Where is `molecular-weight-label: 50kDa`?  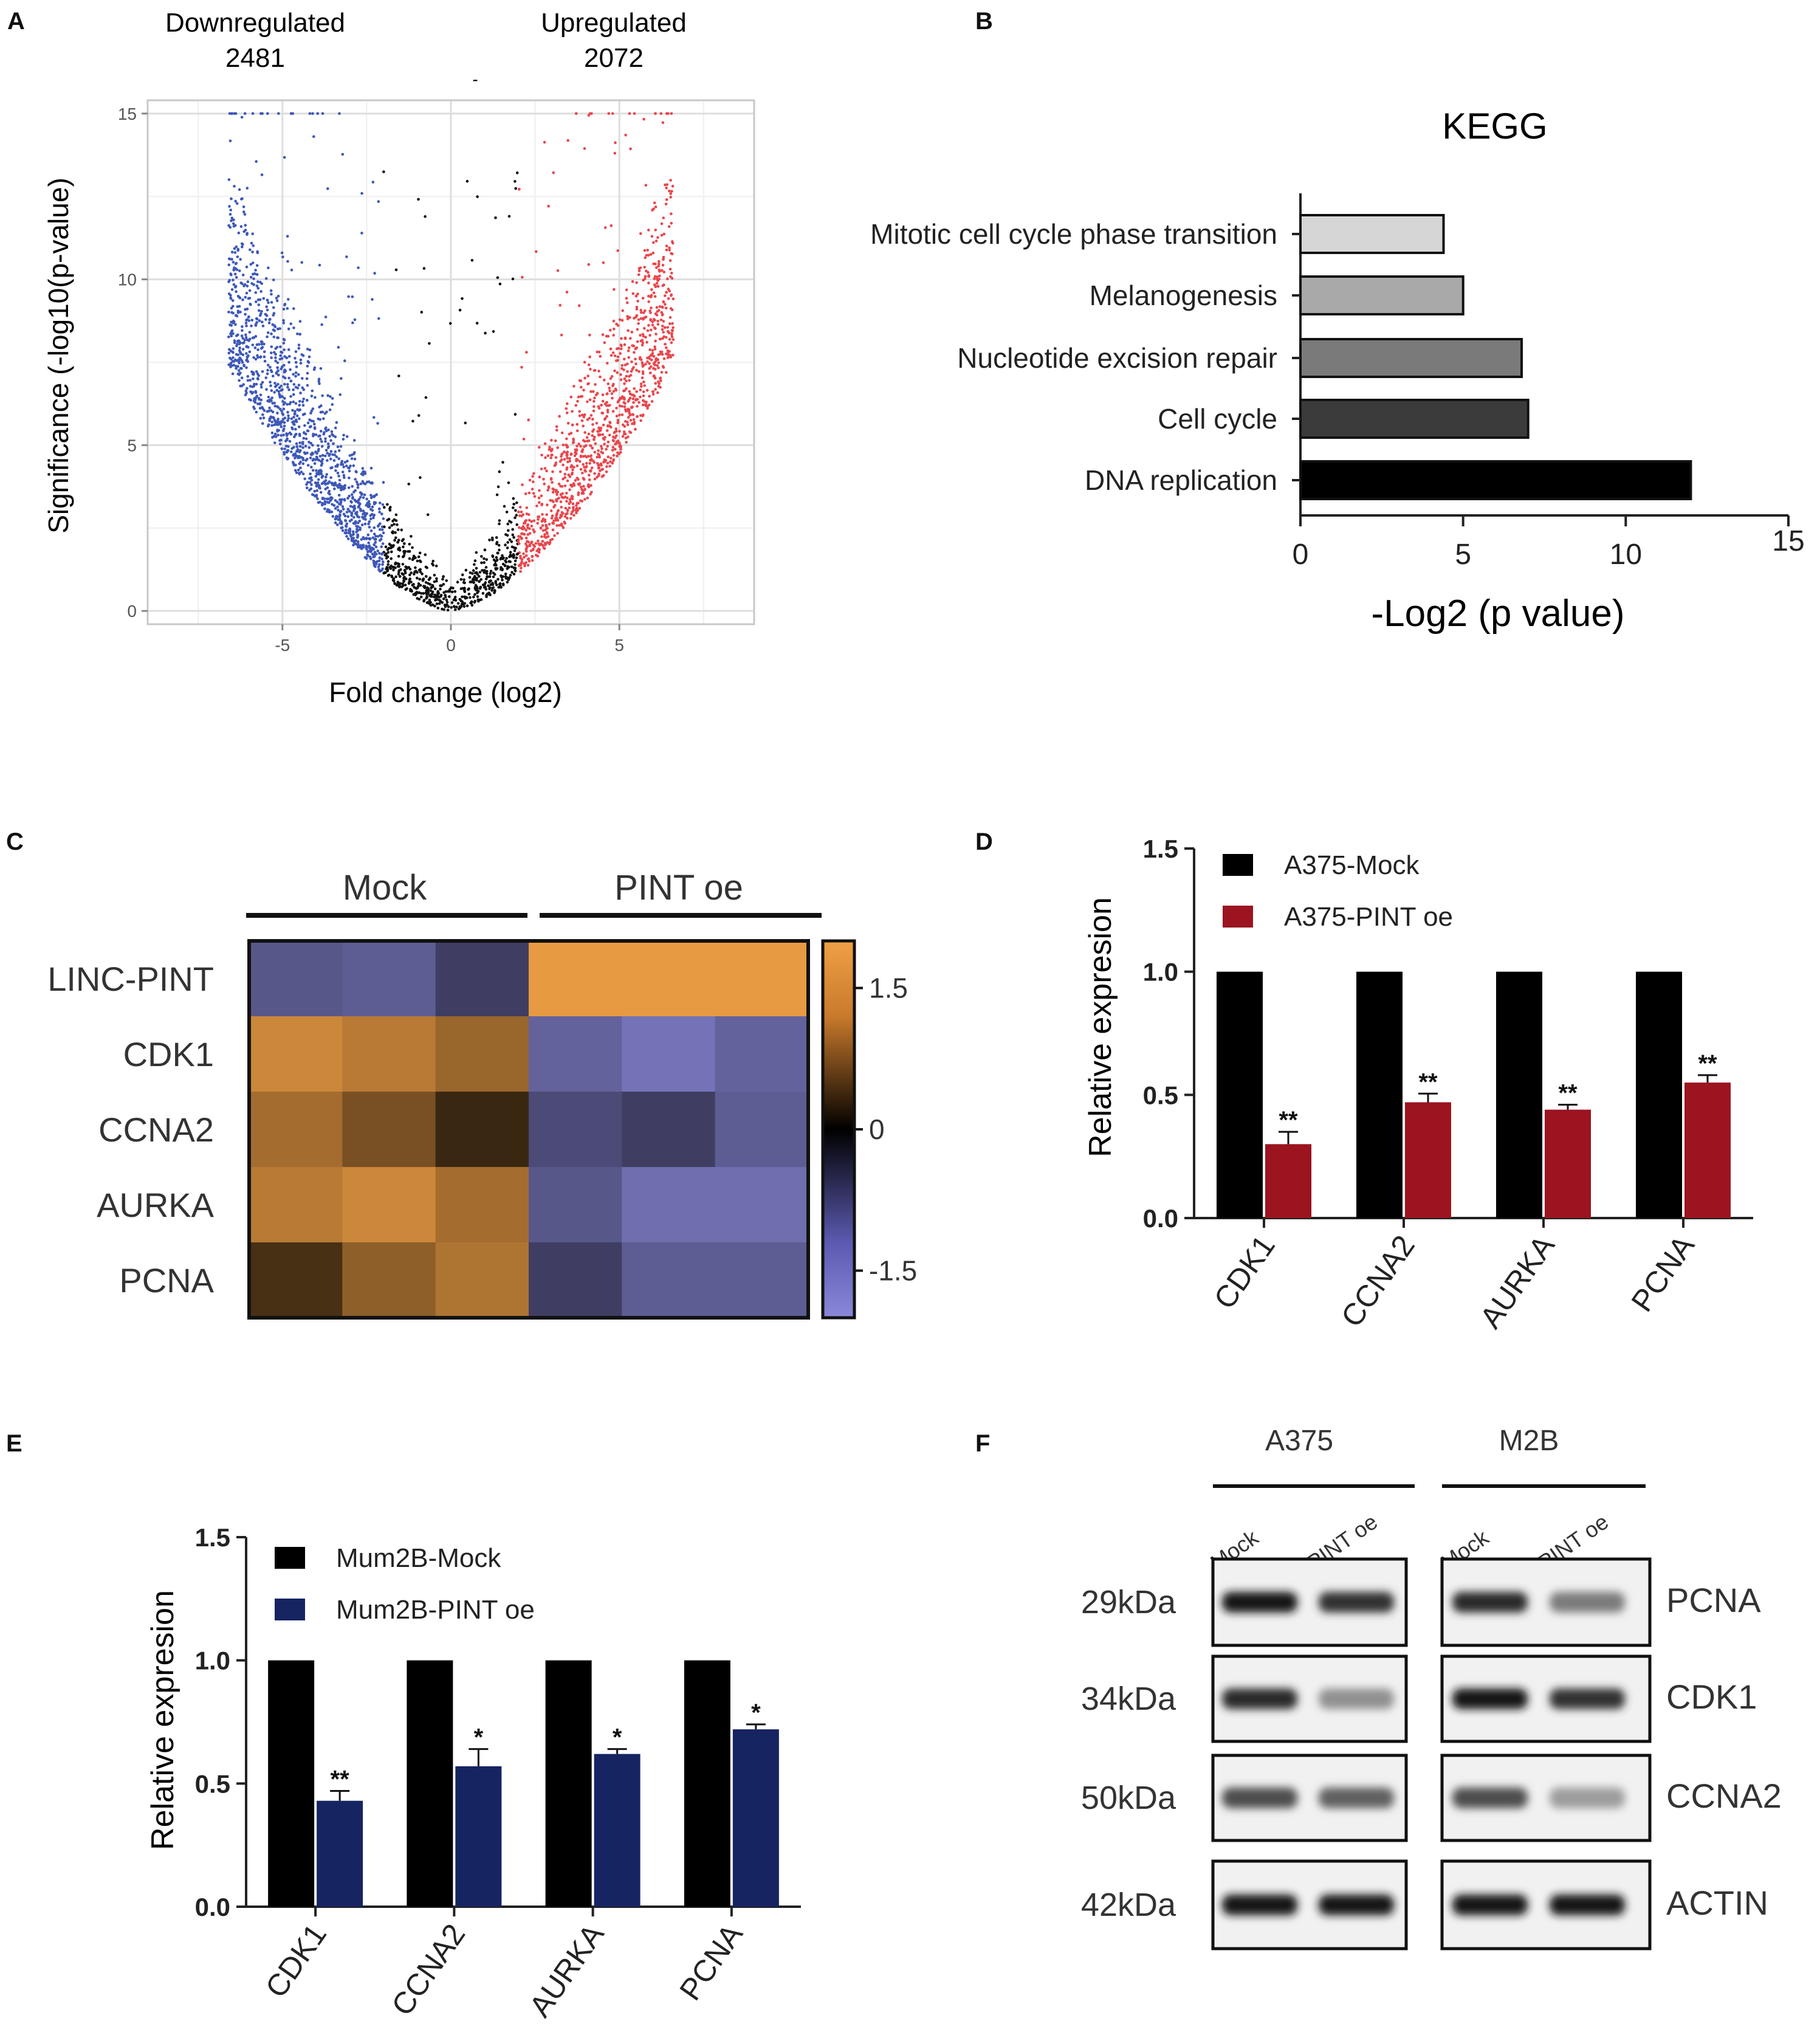 molecular-weight-label: 50kDa is located at coordinates (1128, 1798).